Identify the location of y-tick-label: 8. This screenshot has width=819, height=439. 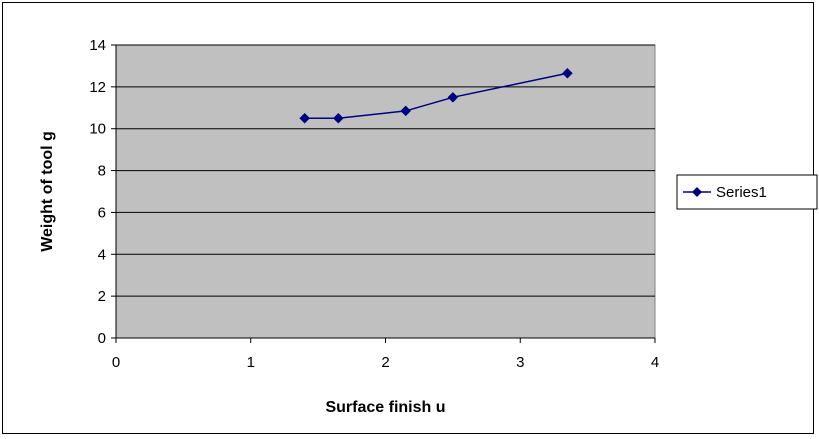
(102, 171).